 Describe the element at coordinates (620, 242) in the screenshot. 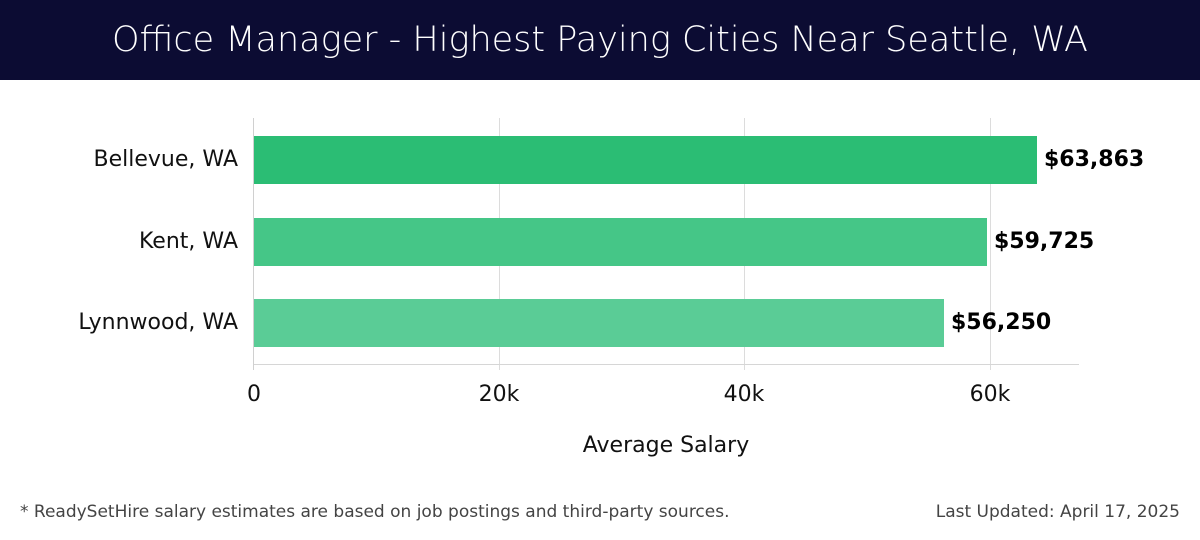

I see `bar-kent` at that location.